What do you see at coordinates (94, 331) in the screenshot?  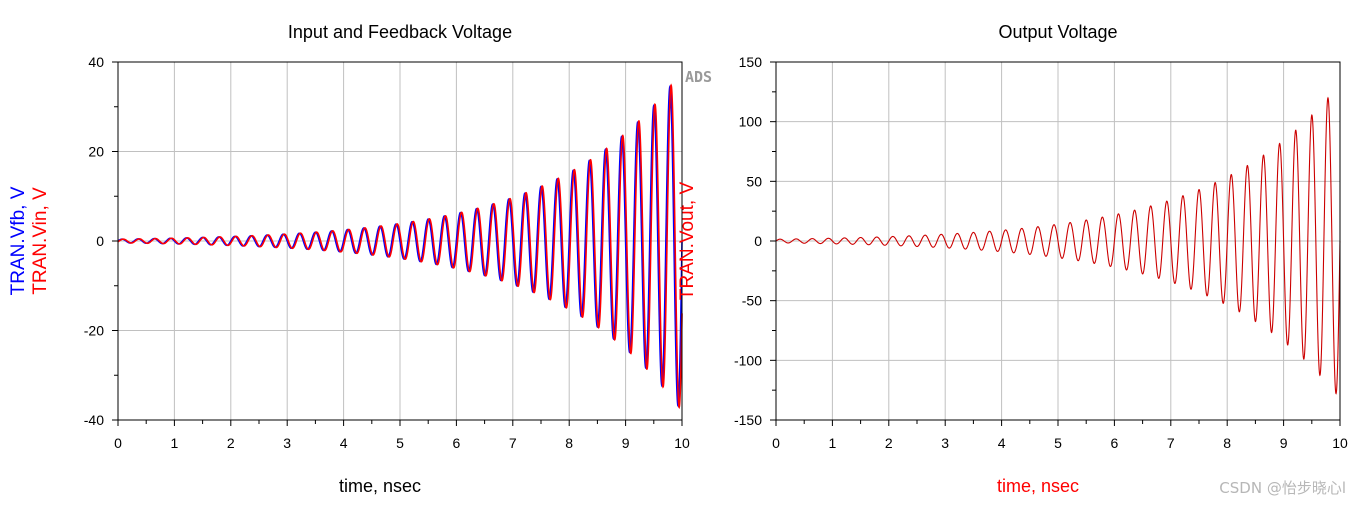 I see `y-tick-label: -20` at bounding box center [94, 331].